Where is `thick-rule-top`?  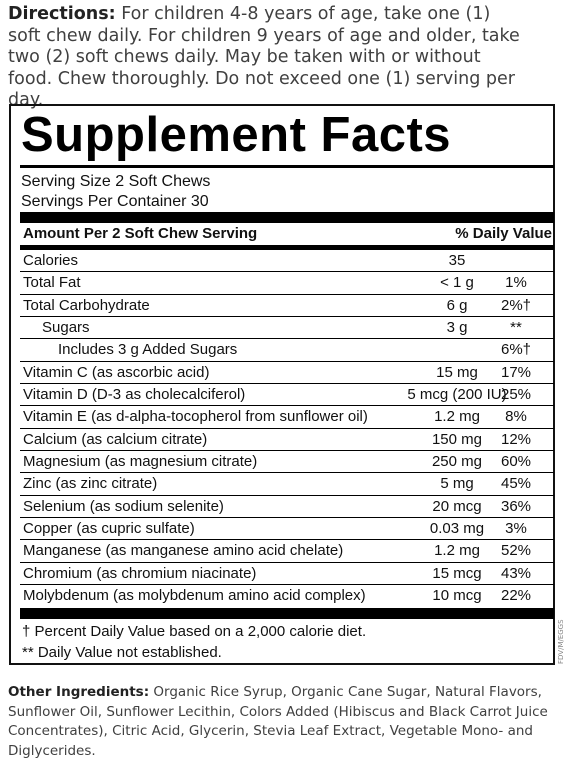
thick-rule-top is located at coordinates (287, 217).